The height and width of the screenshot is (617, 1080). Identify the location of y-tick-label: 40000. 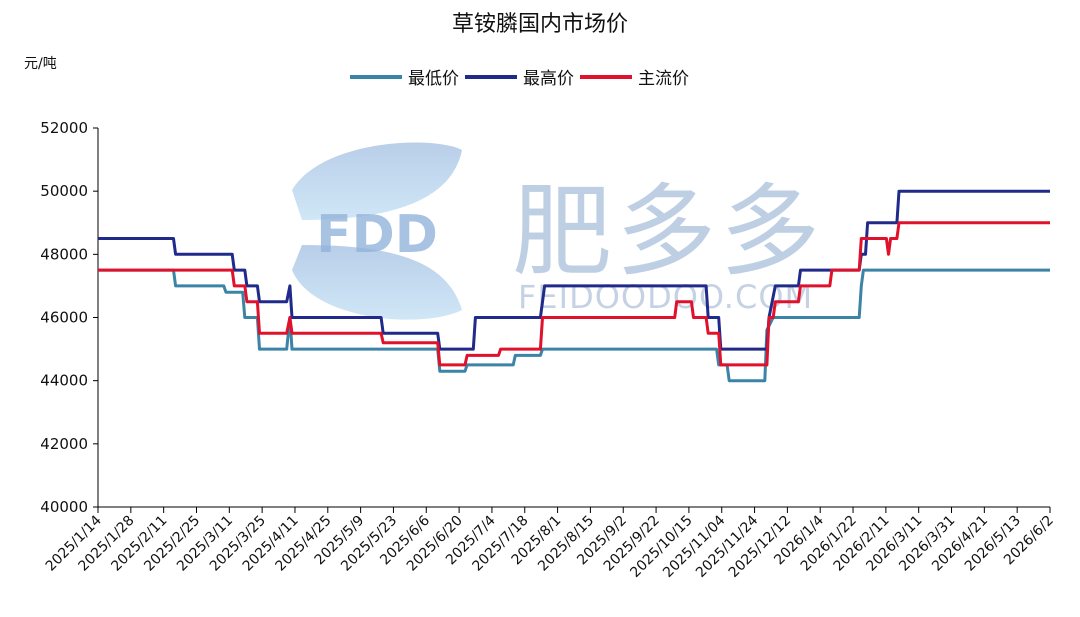
(64, 507).